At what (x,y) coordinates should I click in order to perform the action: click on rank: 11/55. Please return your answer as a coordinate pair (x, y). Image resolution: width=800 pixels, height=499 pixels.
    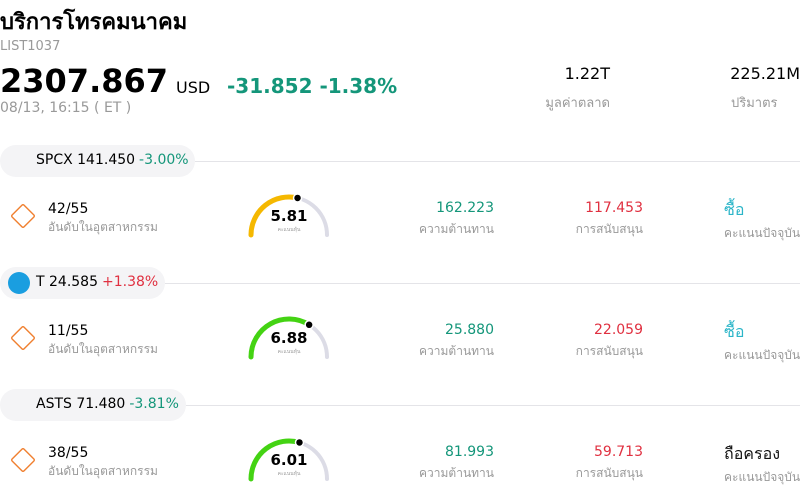
    Looking at the image, I should click on (68, 331).